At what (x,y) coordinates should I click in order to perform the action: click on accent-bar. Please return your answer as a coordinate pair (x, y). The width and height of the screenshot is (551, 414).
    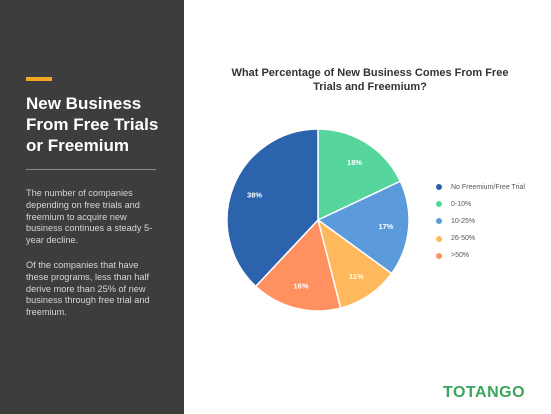
    Looking at the image, I should click on (39, 79).